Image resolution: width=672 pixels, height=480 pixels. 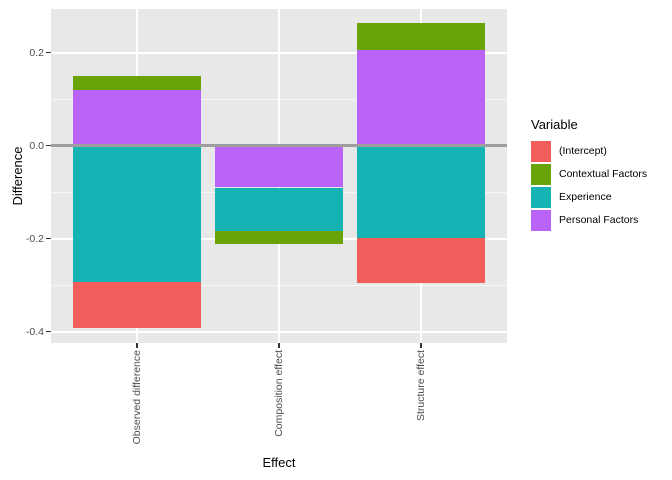 I want to click on y-tick-label: 0.2, so click(x=36, y=52).